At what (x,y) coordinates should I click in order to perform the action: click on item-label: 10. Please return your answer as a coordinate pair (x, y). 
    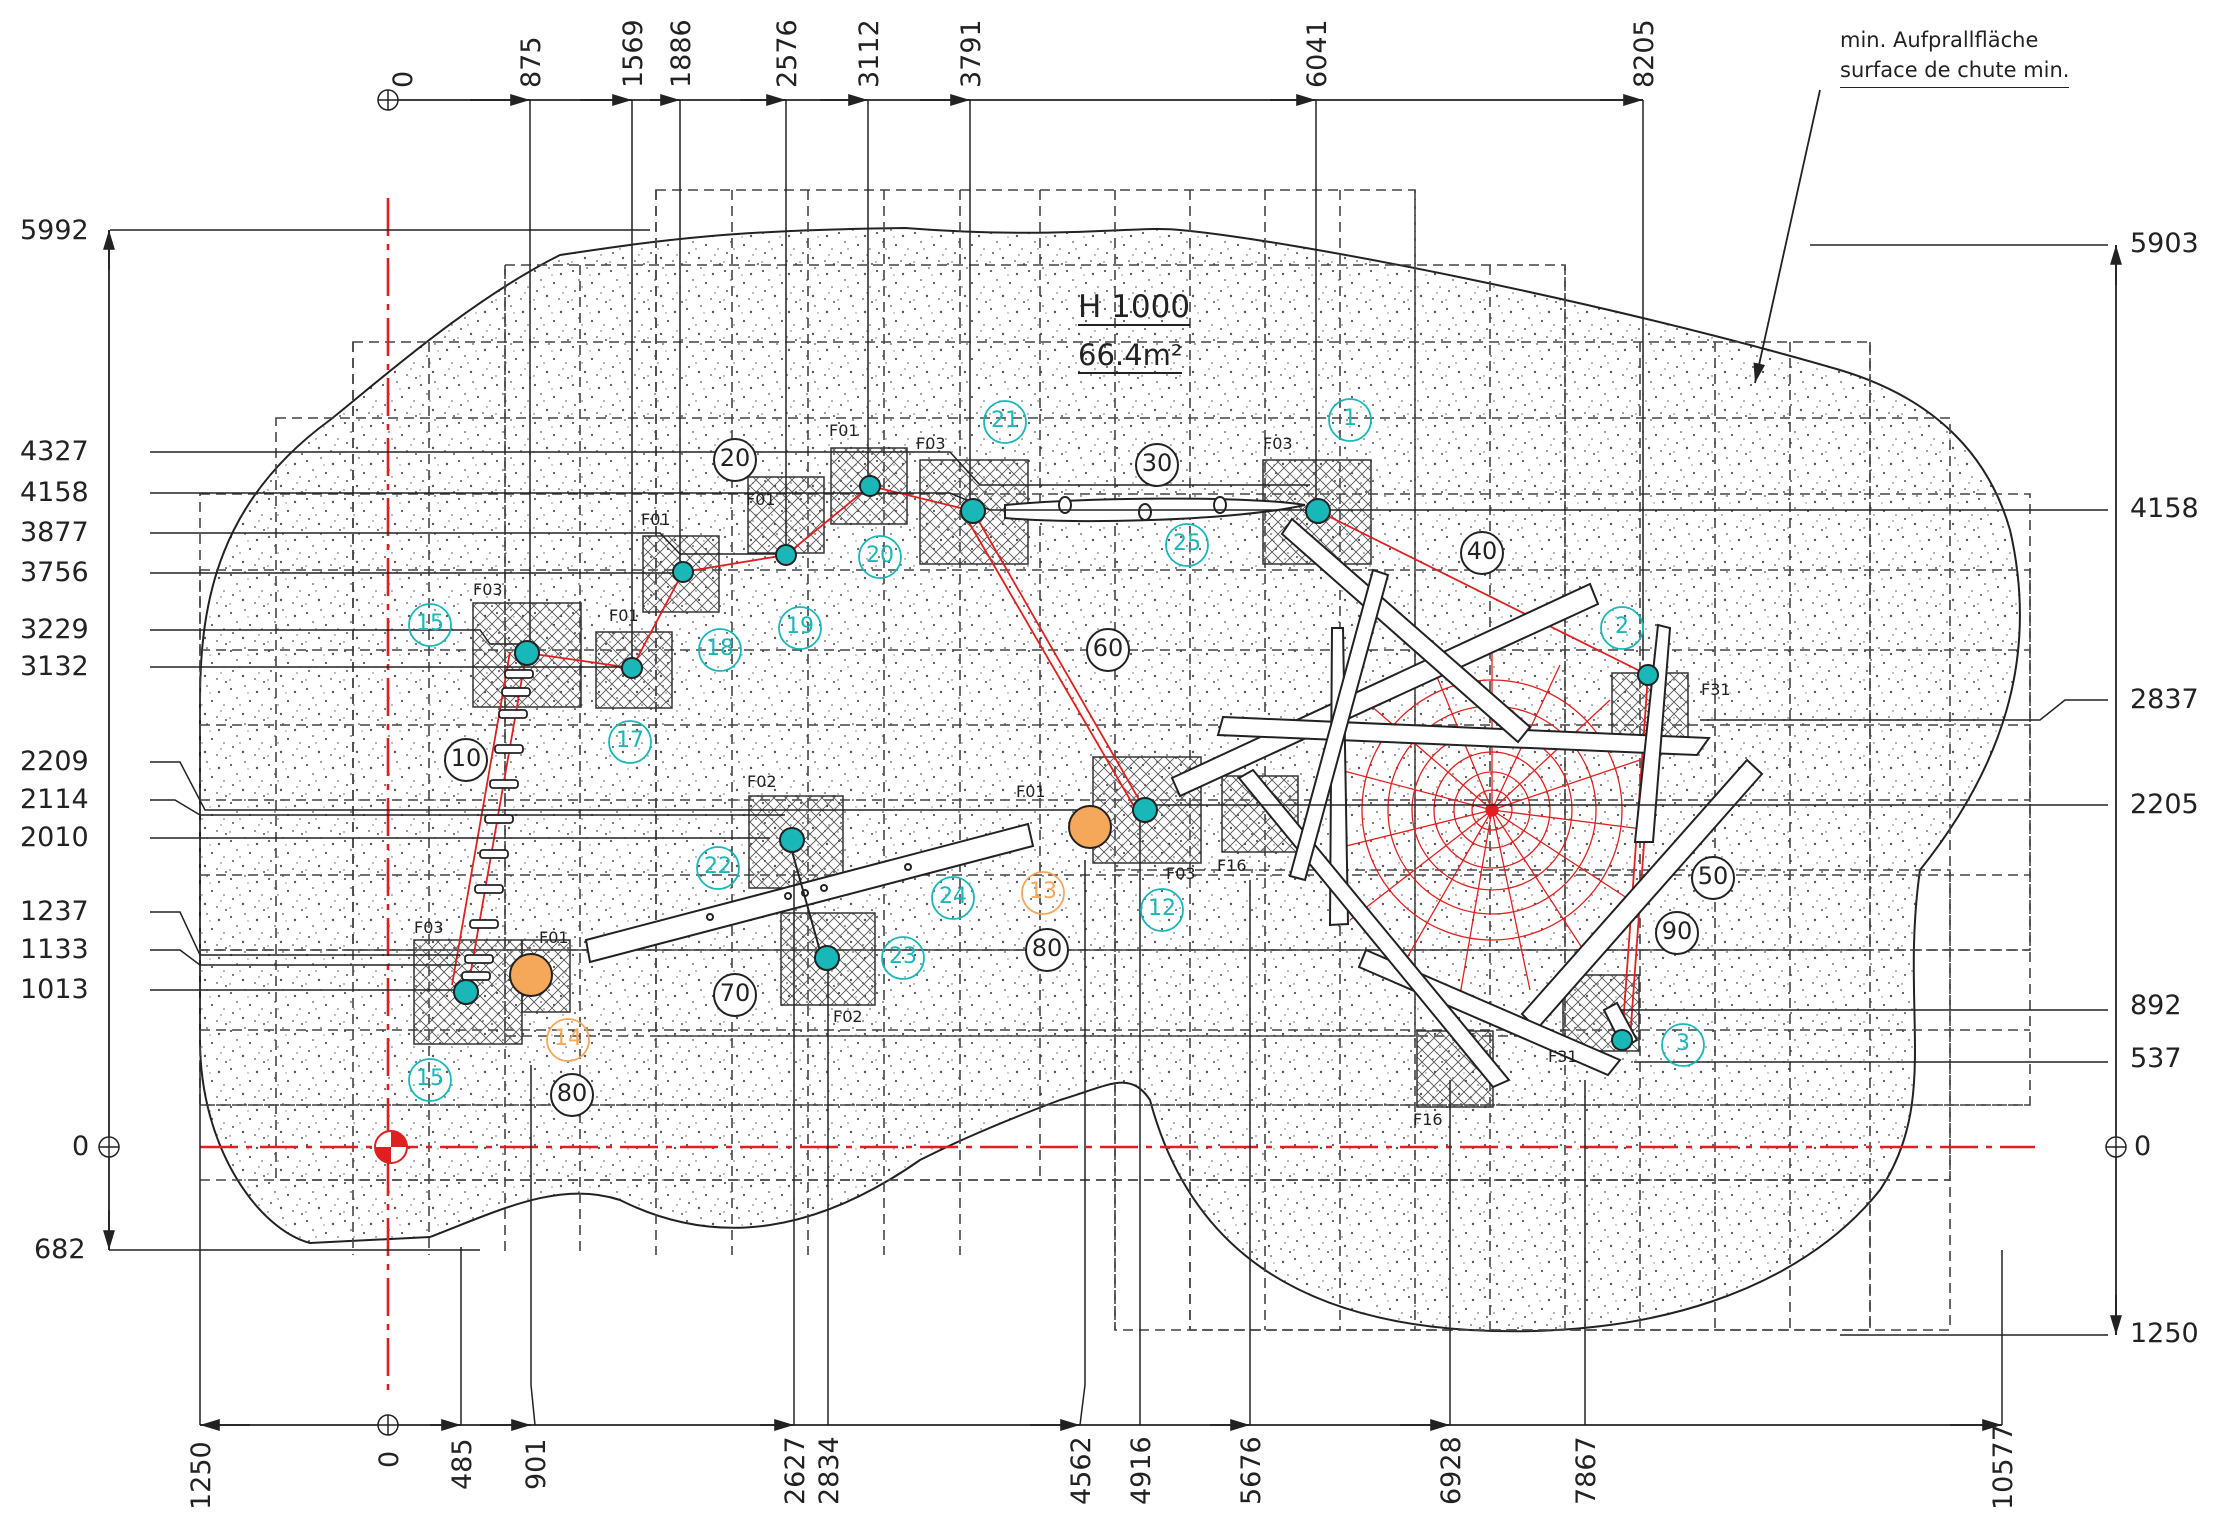
    Looking at the image, I should click on (466, 758).